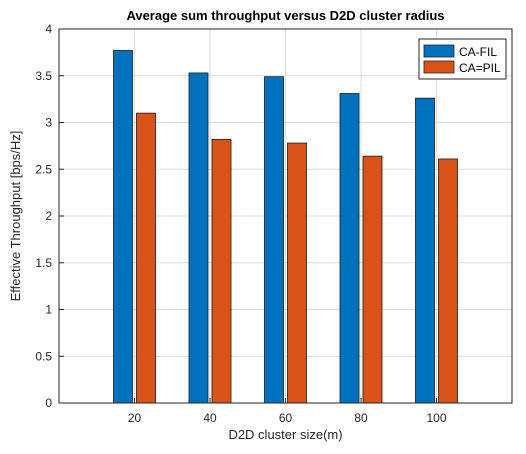  Describe the element at coordinates (286, 418) in the screenshot. I see `x-tick-label: 60` at that location.